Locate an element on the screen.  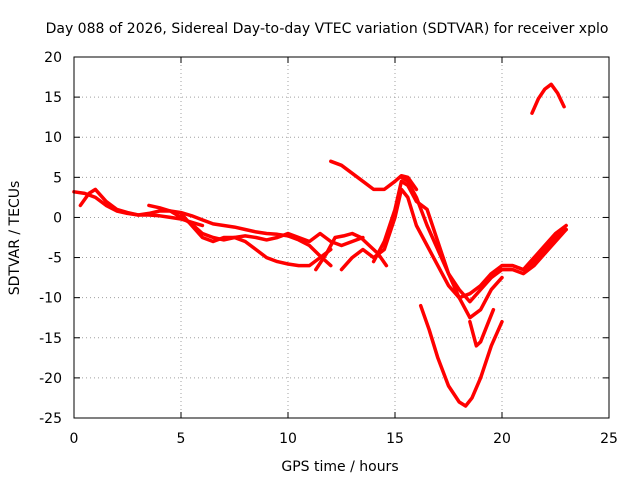
y-tick-label: -5 is located at coordinates (55, 259).